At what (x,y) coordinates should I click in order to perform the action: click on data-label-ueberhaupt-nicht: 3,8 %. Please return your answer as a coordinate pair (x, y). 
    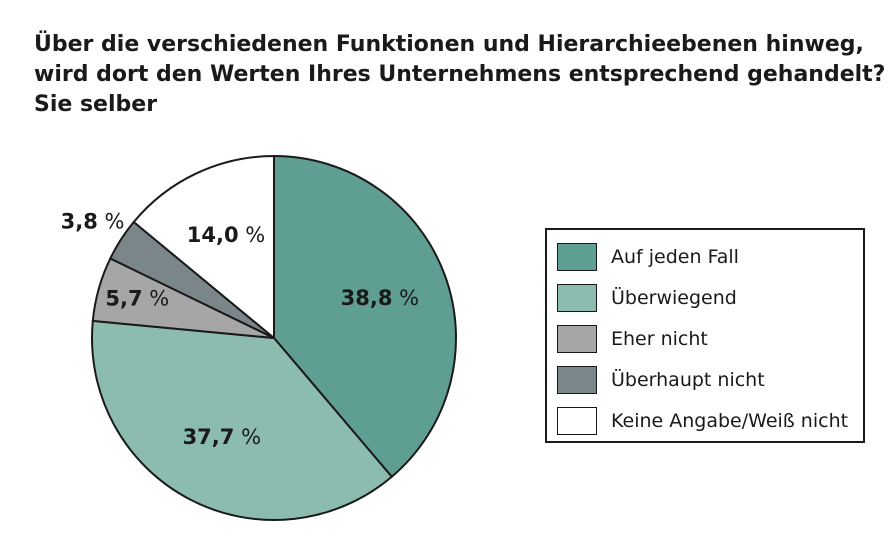
    Looking at the image, I should click on (93, 222).